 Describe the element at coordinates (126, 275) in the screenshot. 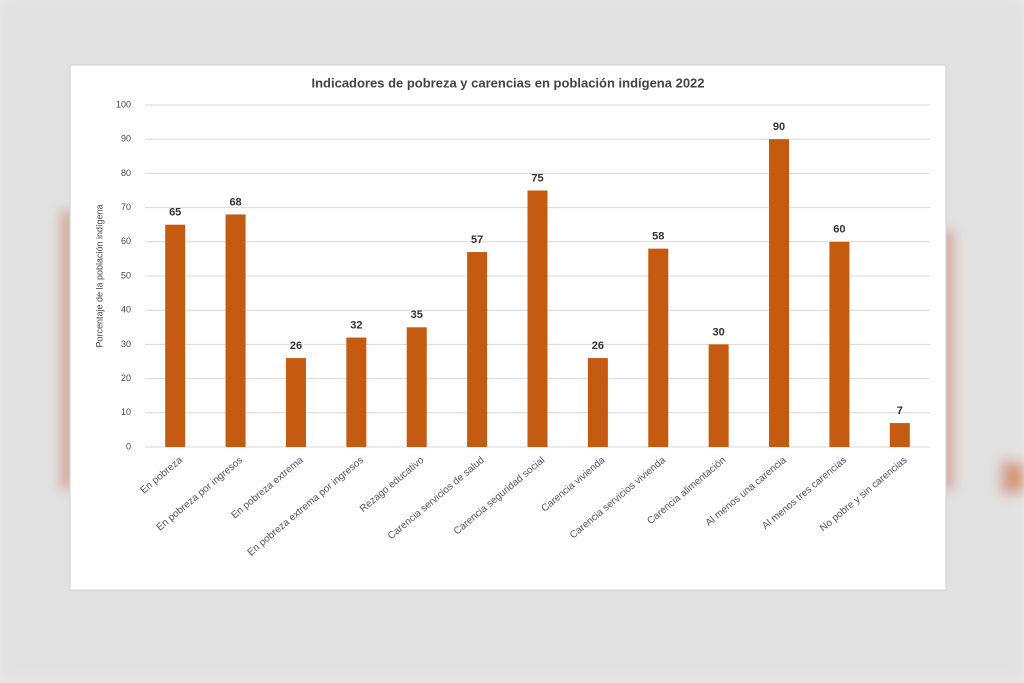

I see `y-tick-label: 50` at that location.